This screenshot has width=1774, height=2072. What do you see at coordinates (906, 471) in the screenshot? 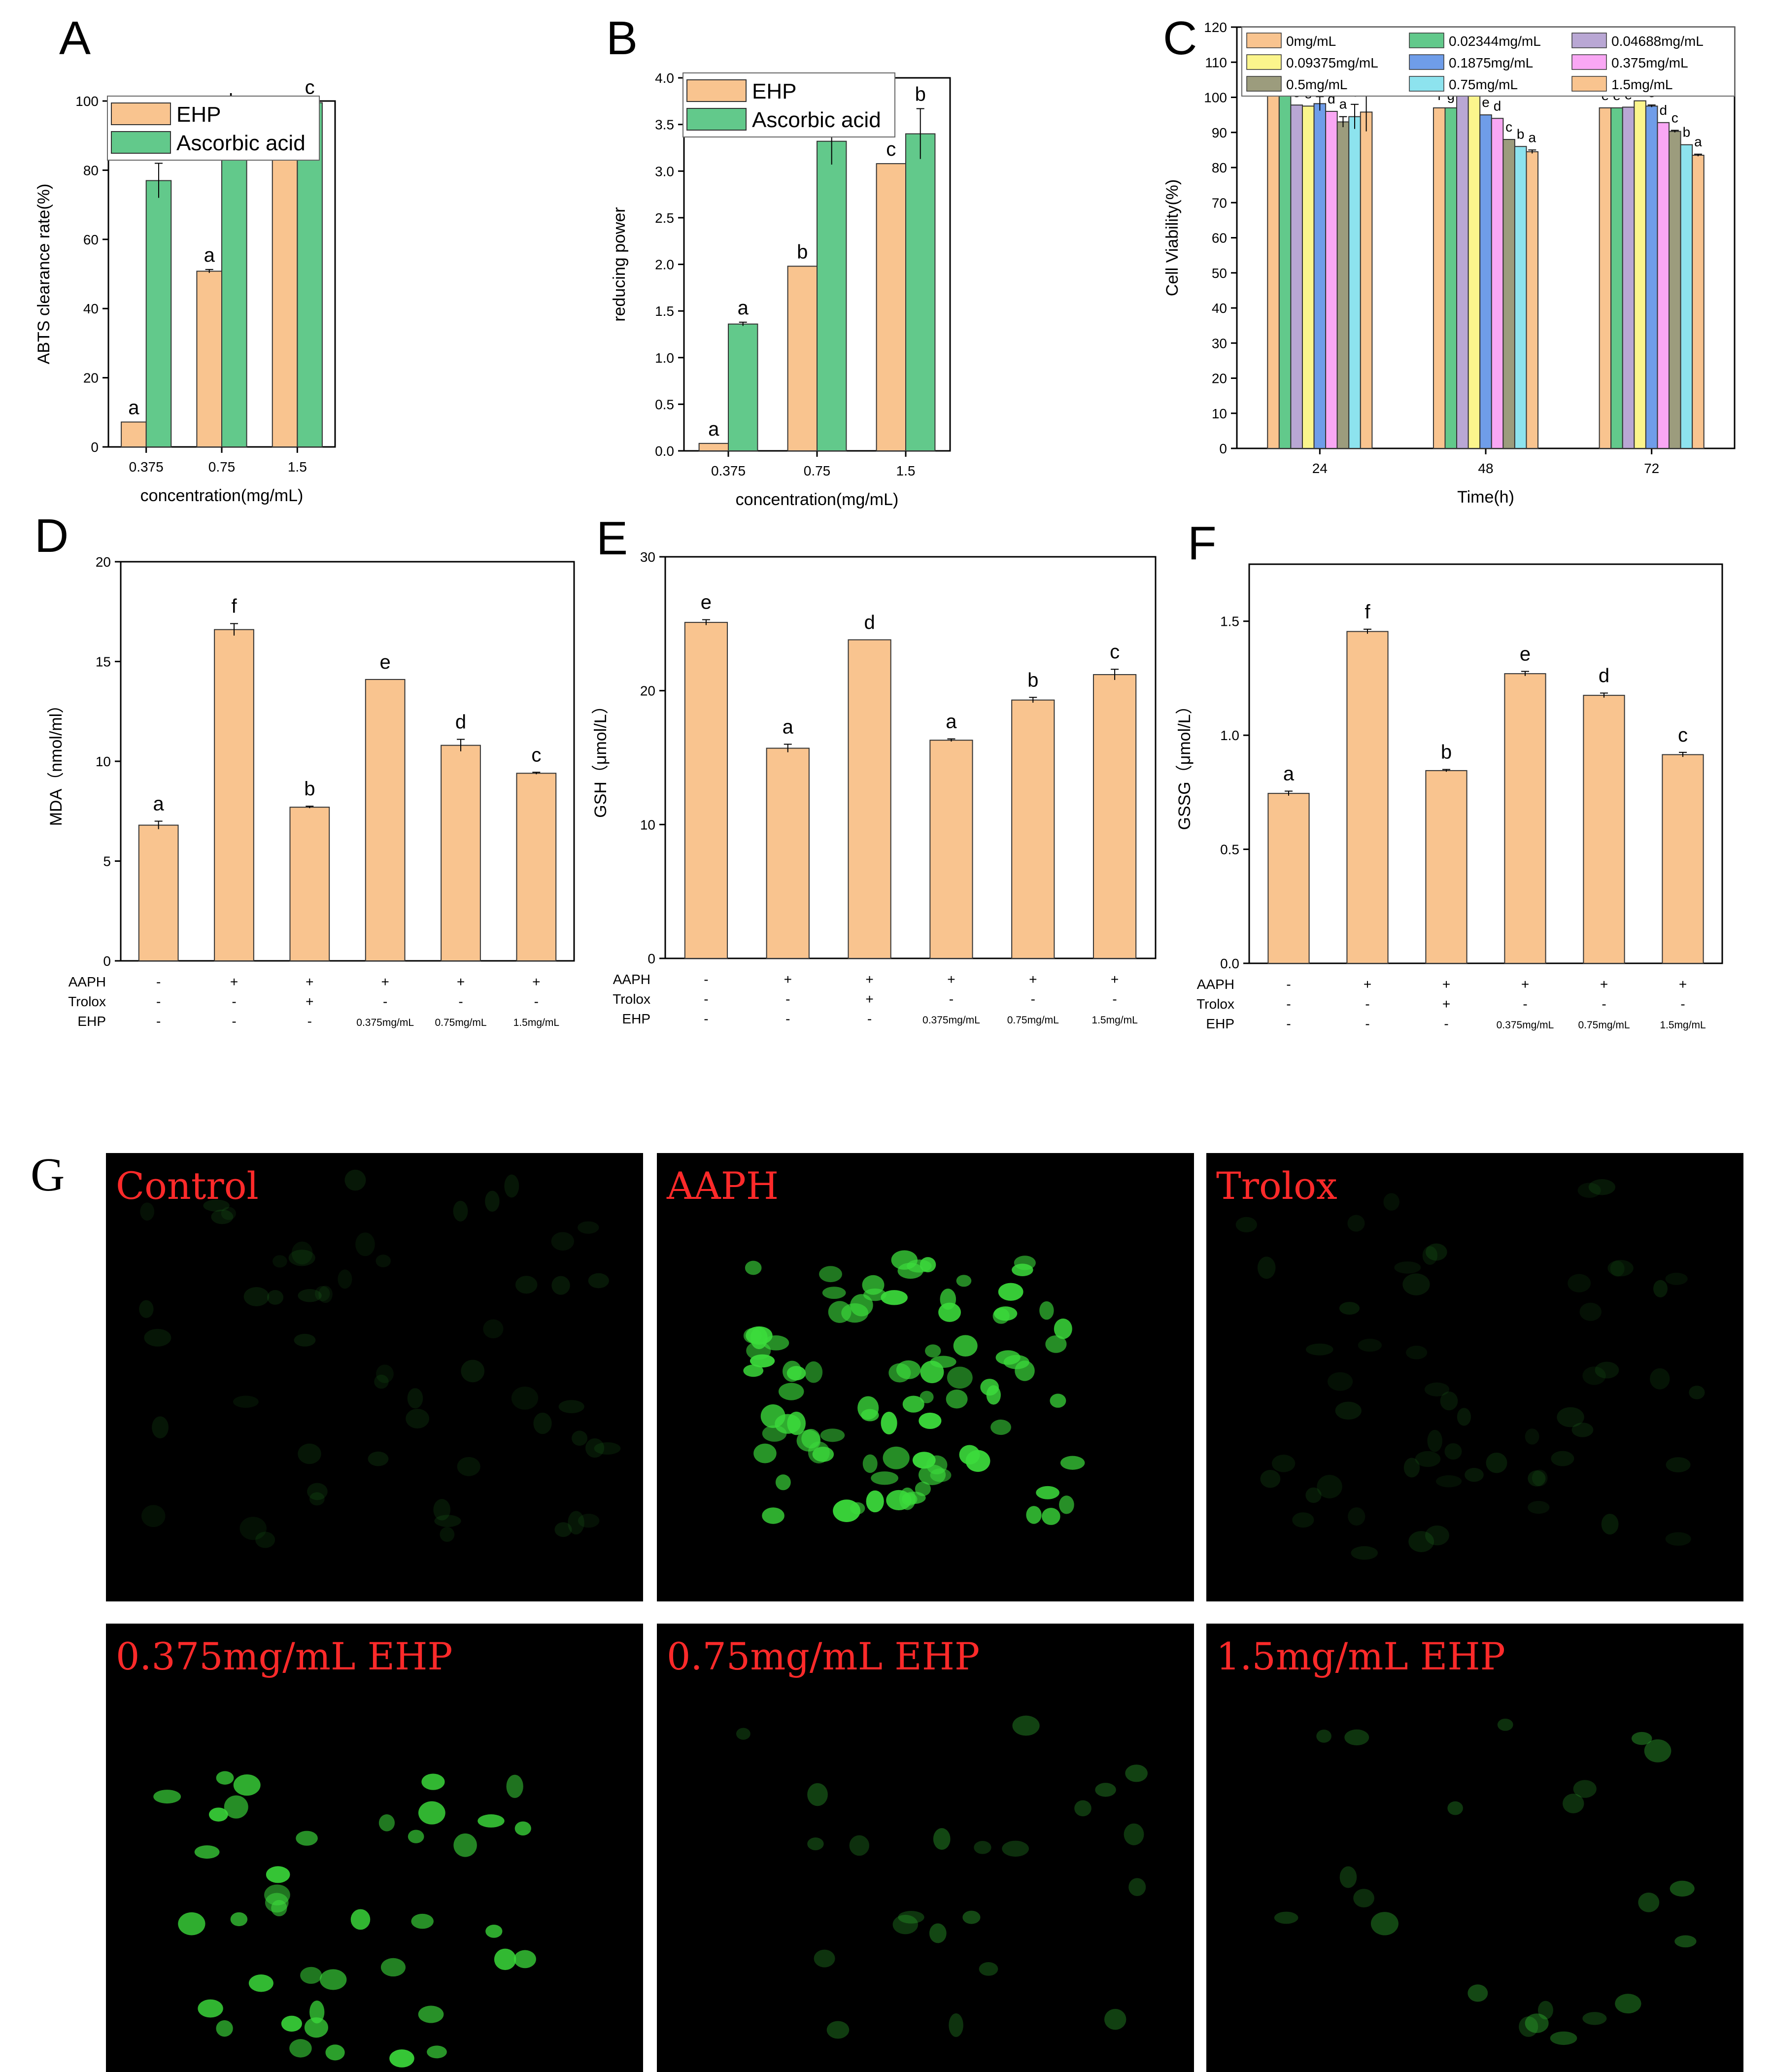
I see `x-tick-label: 1.5` at bounding box center [906, 471].